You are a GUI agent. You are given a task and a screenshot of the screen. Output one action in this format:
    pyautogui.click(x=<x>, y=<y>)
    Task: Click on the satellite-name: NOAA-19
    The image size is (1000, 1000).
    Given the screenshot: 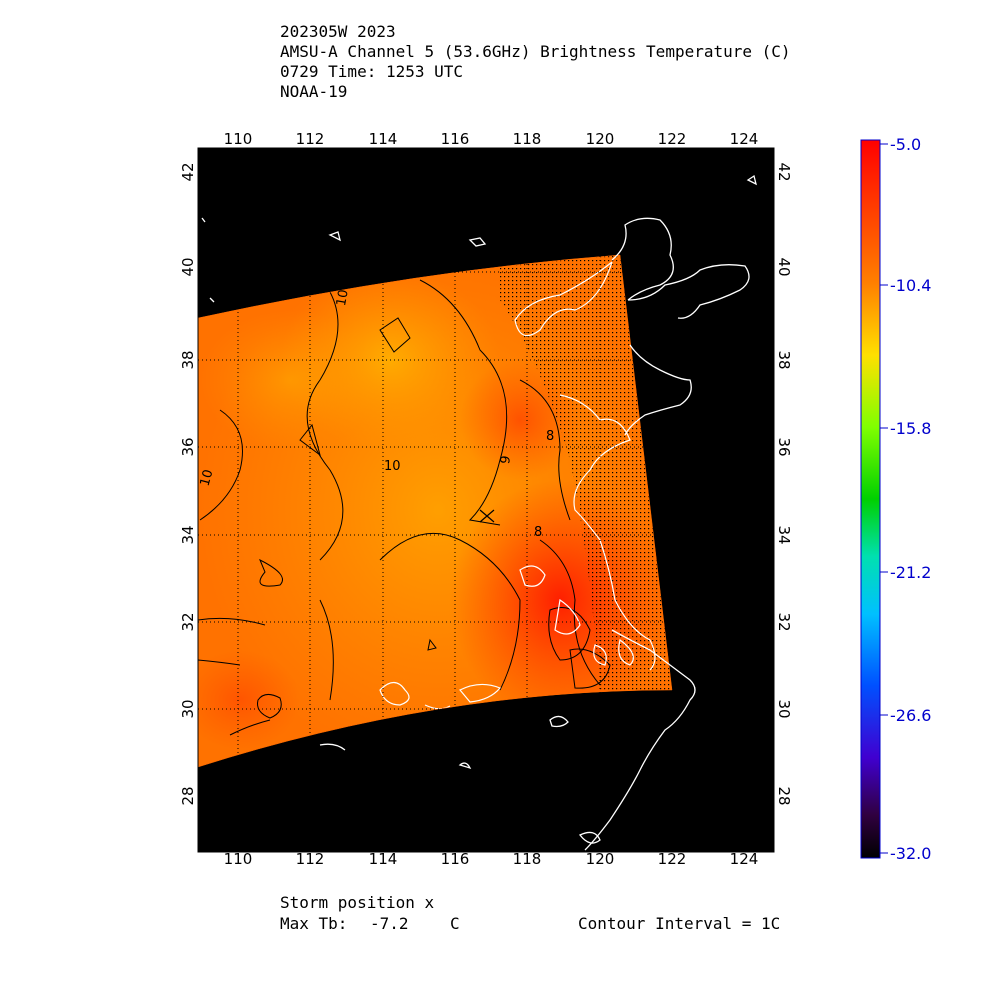 What is the action you would take?
    pyautogui.click(x=314, y=91)
    